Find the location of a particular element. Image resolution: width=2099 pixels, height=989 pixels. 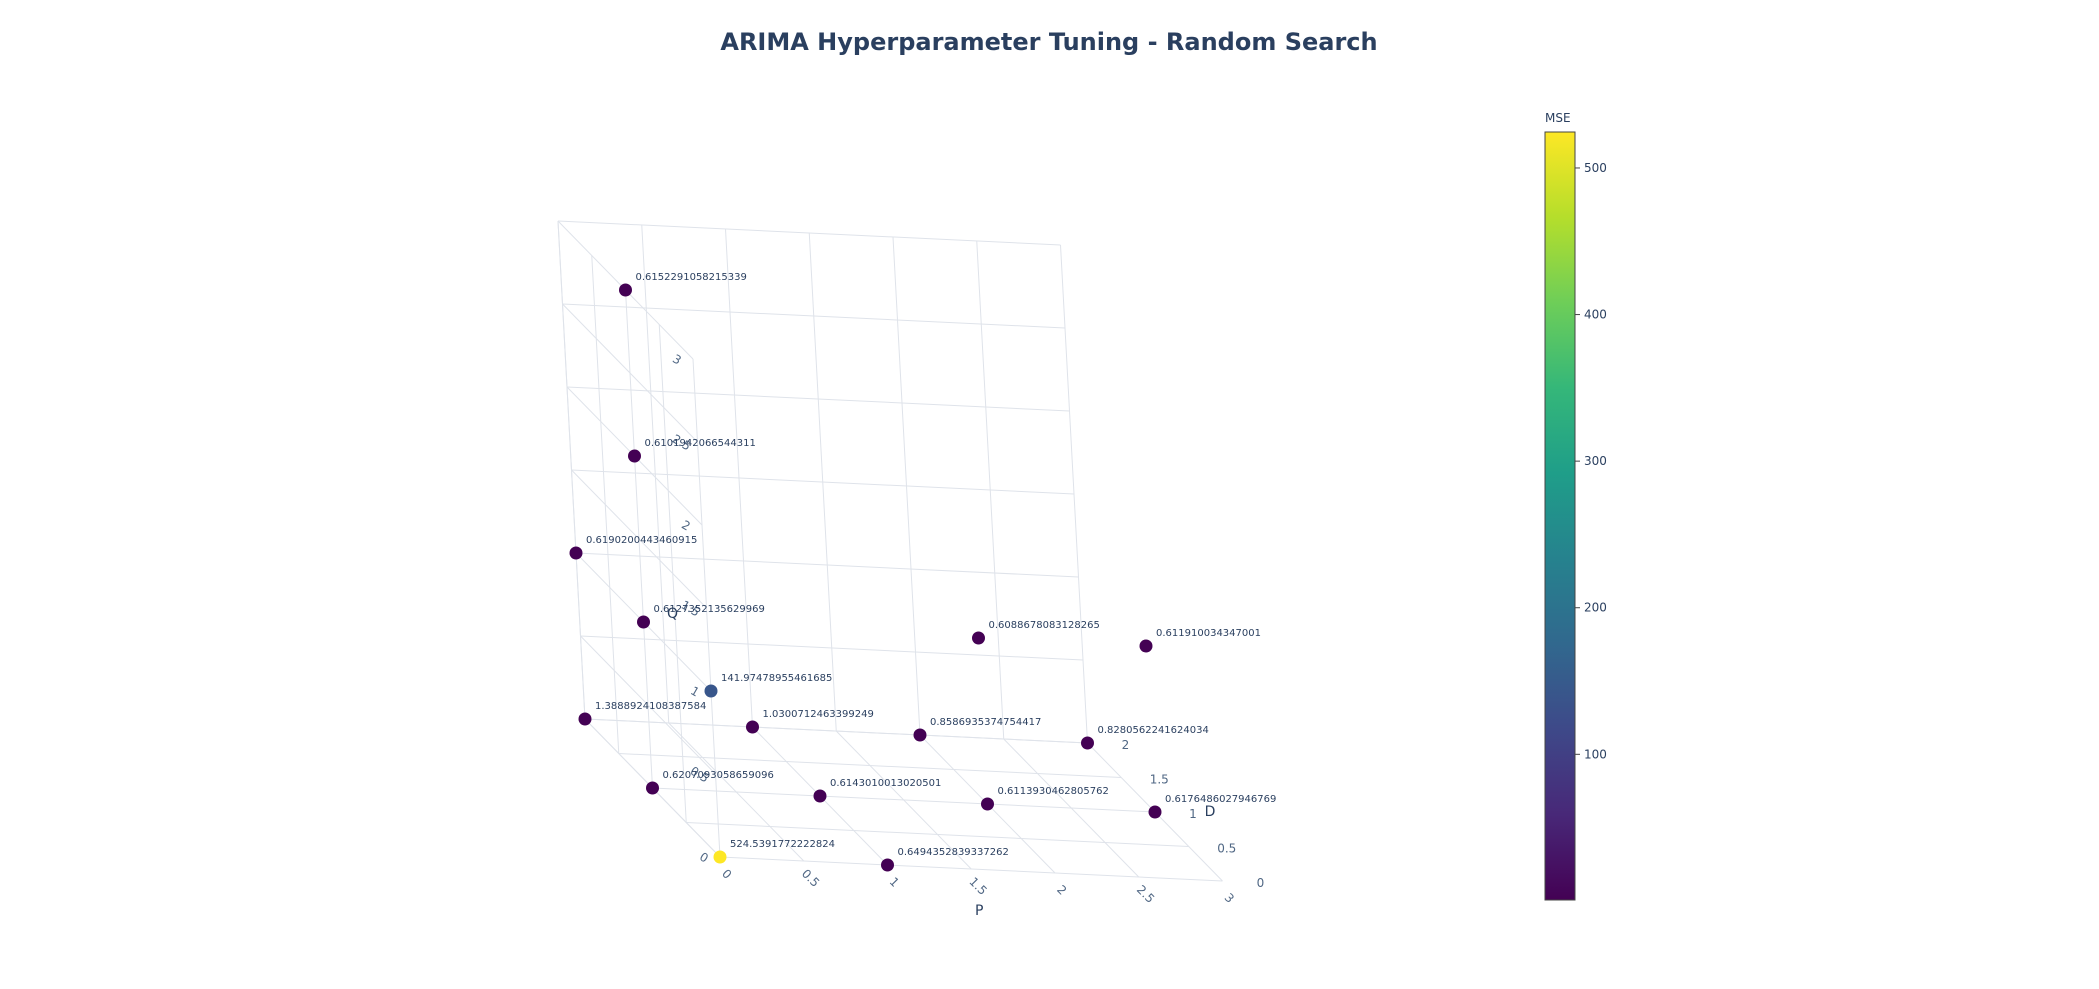

colorbar: MSE 100 200 300 400 500 is located at coordinates (1575, 506).